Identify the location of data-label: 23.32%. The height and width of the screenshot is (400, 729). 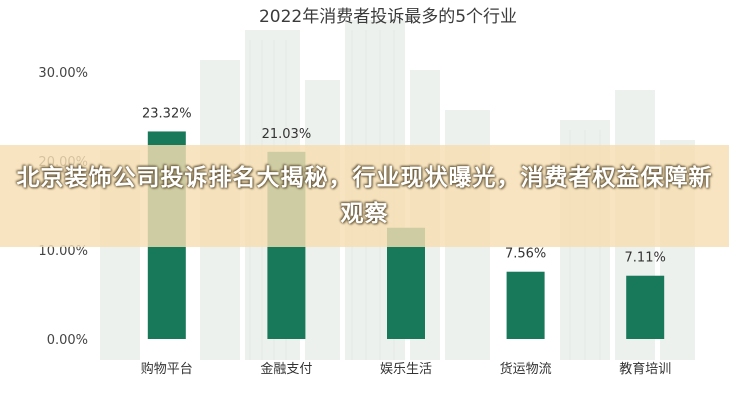
(167, 113).